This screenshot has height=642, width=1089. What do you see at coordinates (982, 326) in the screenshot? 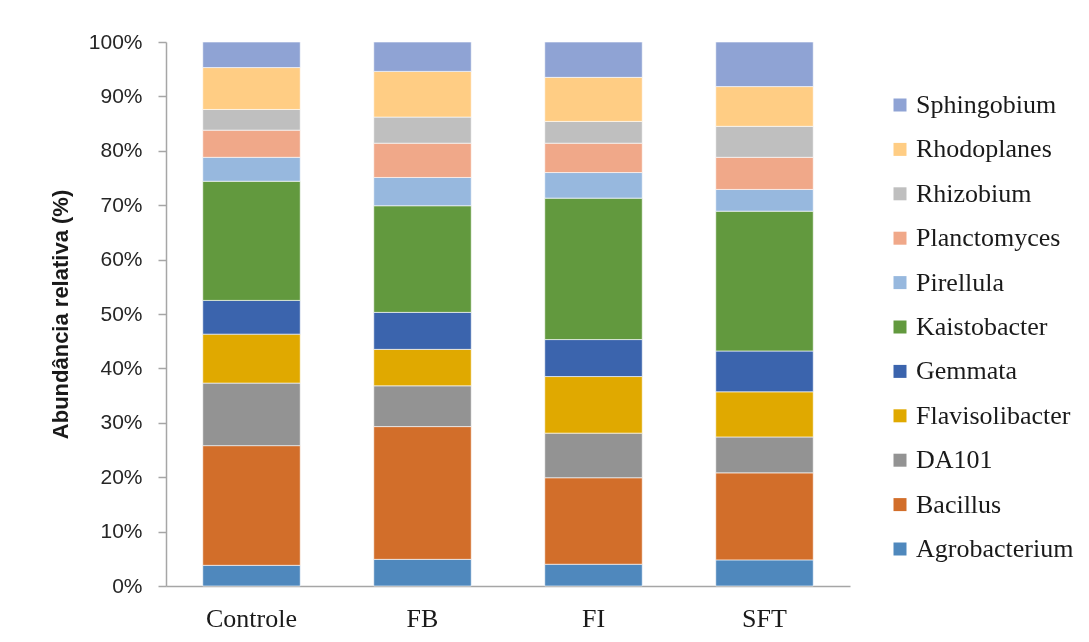
I see `legend-label: Kaistobacter` at bounding box center [982, 326].